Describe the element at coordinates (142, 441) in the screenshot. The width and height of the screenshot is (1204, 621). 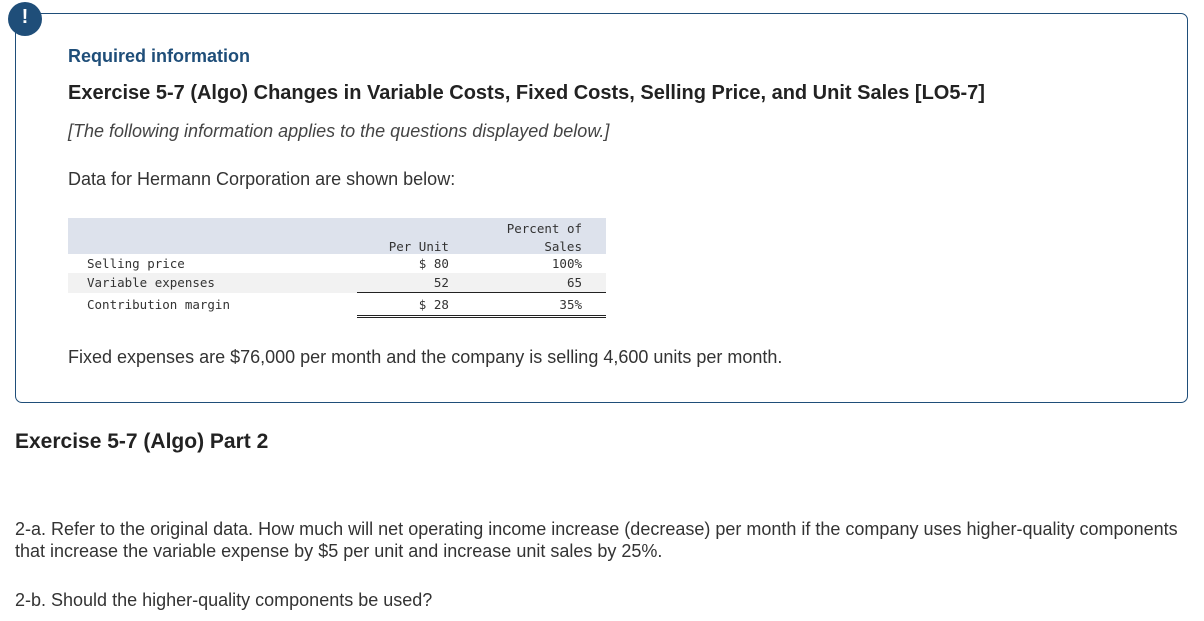
I see `part-title: Exercise 5-7 (Algo) Part 2` at that location.